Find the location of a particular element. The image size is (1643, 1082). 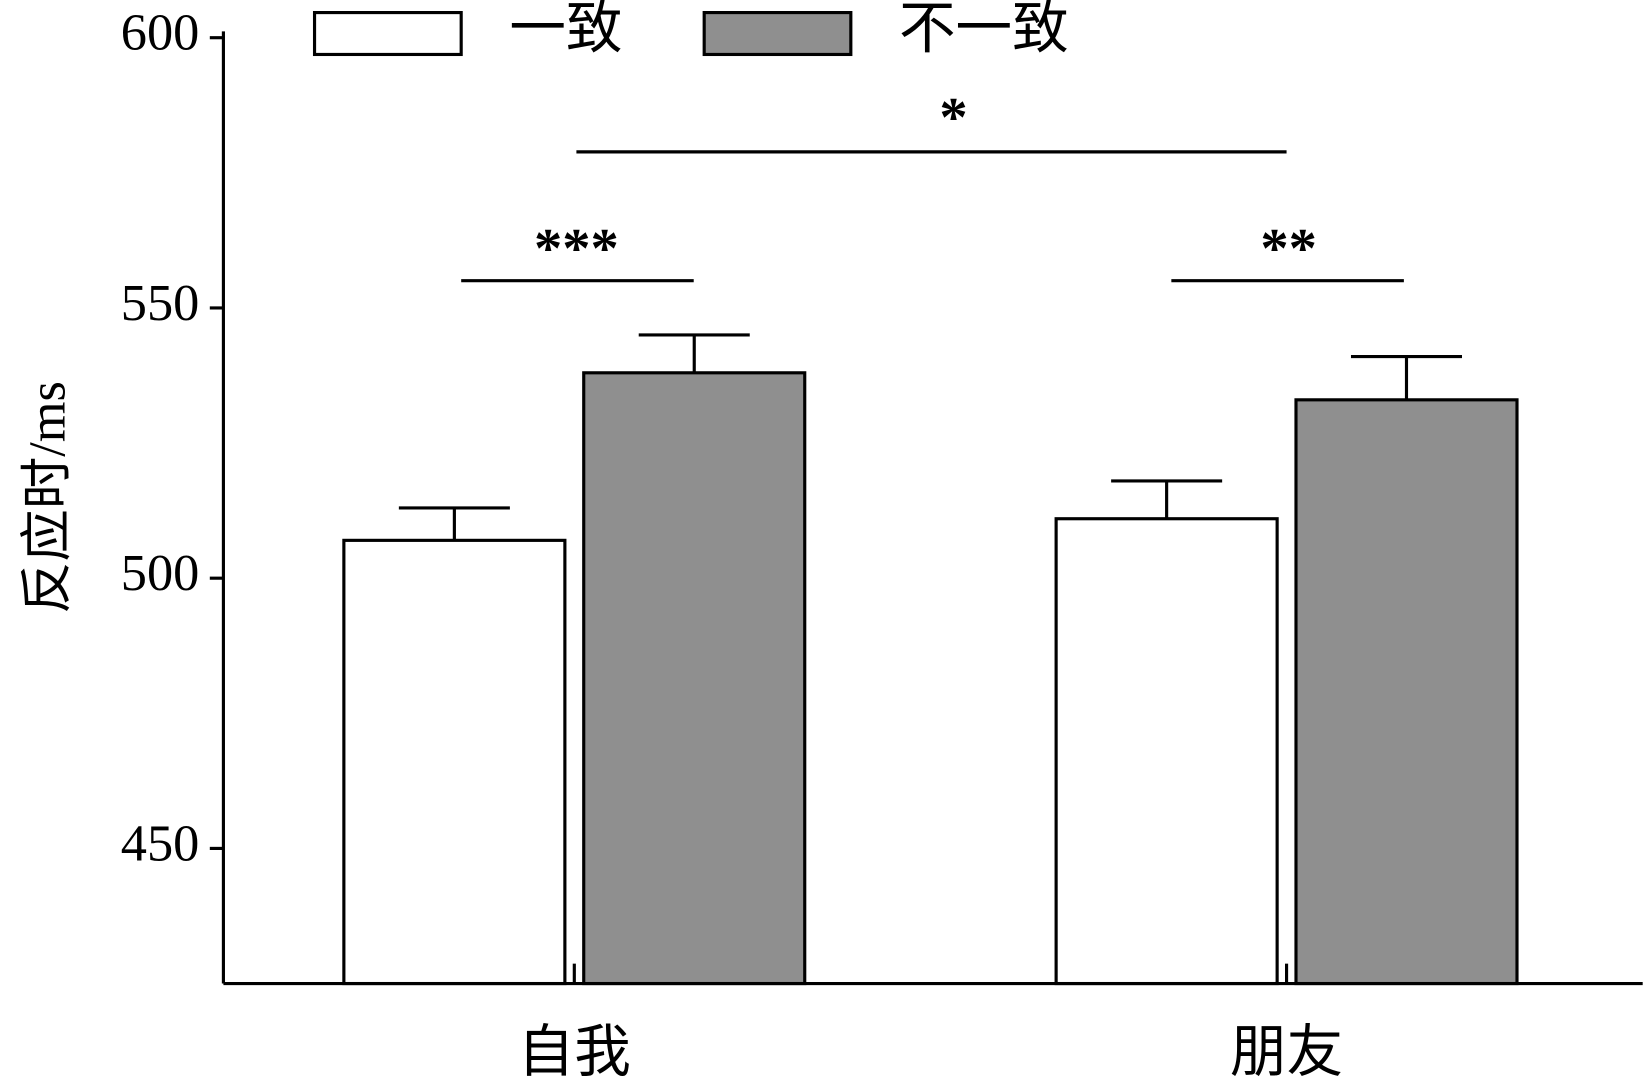

sig-label: ** is located at coordinates (1288, 249).